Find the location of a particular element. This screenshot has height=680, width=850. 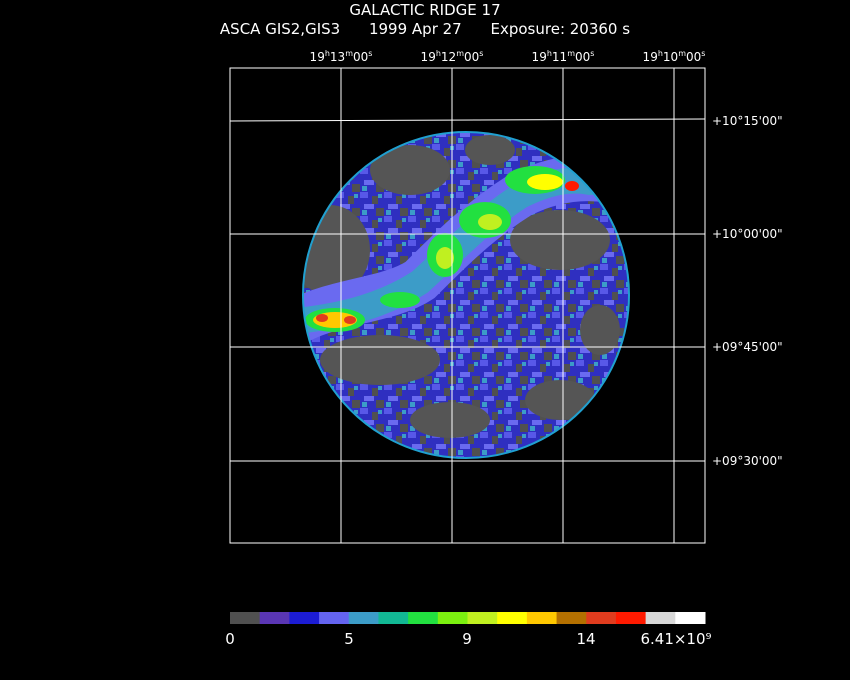

observation-date: 1999 Apr 27 is located at coordinates (415, 29).